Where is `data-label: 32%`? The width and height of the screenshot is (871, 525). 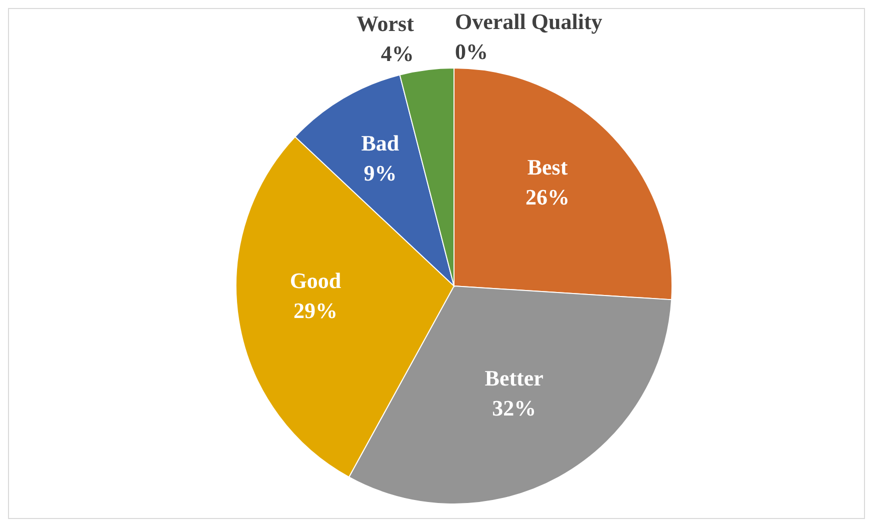 data-label: 32% is located at coordinates (514, 407).